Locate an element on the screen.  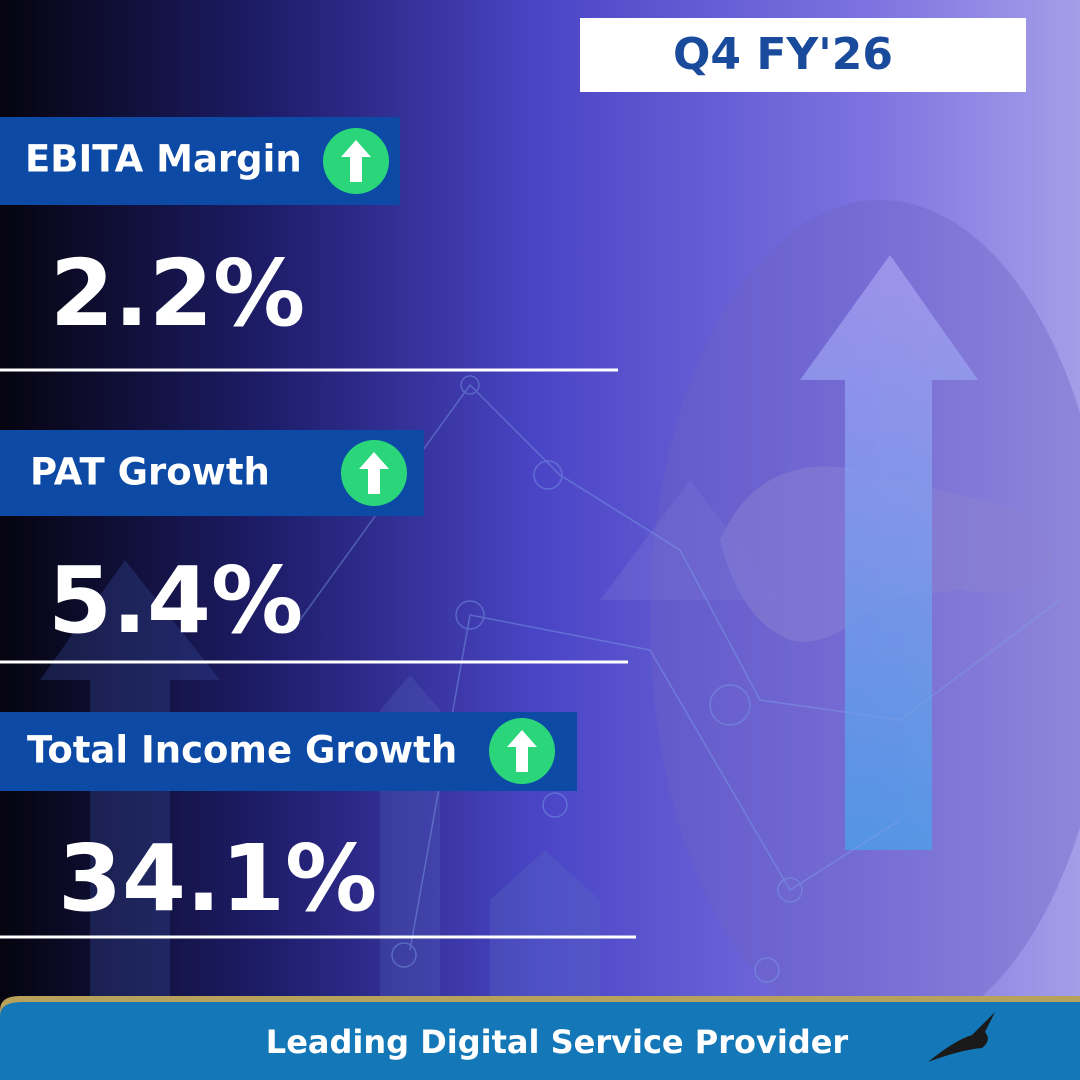
metric: EBITA Margin 2.2% is located at coordinates (309, 244).